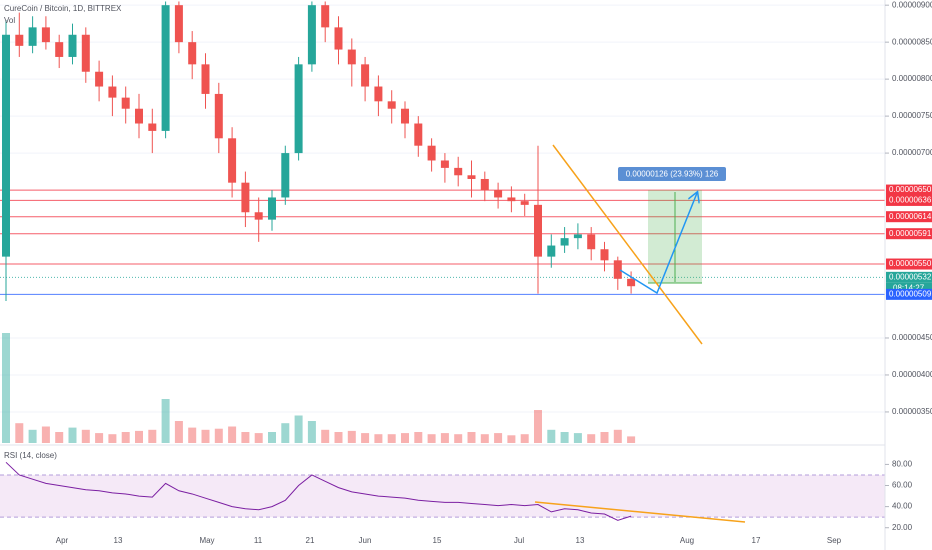 The width and height of the screenshot is (932, 550). What do you see at coordinates (912, 374) in the screenshot?
I see `y-tick-label: 0.00000400` at bounding box center [912, 374].